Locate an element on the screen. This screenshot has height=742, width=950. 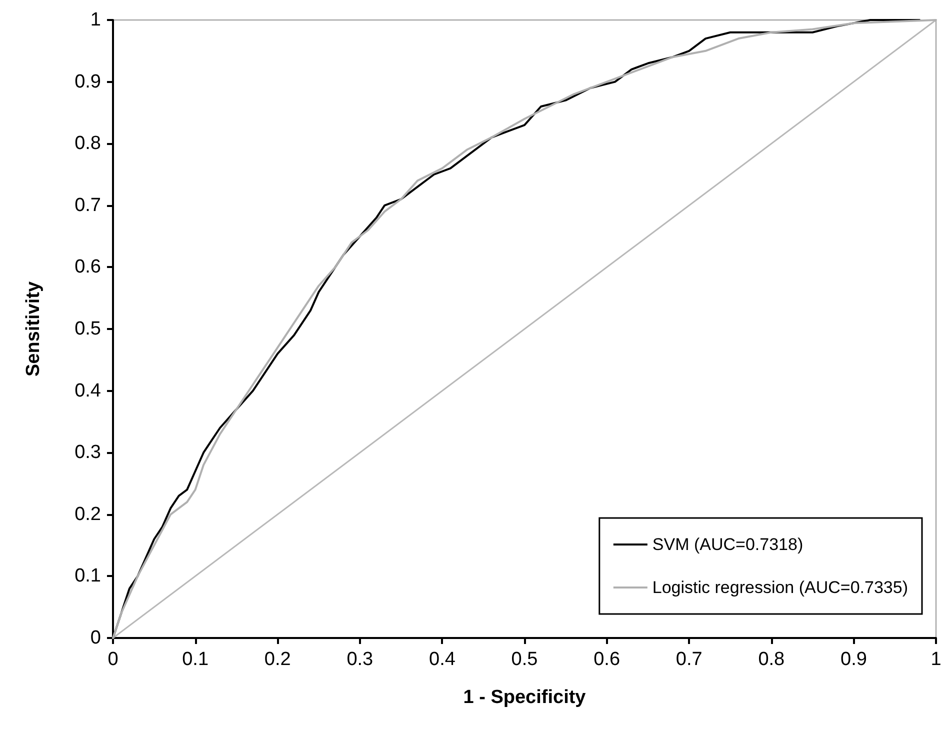
y-tick-label: 0.1 is located at coordinates (87, 576).